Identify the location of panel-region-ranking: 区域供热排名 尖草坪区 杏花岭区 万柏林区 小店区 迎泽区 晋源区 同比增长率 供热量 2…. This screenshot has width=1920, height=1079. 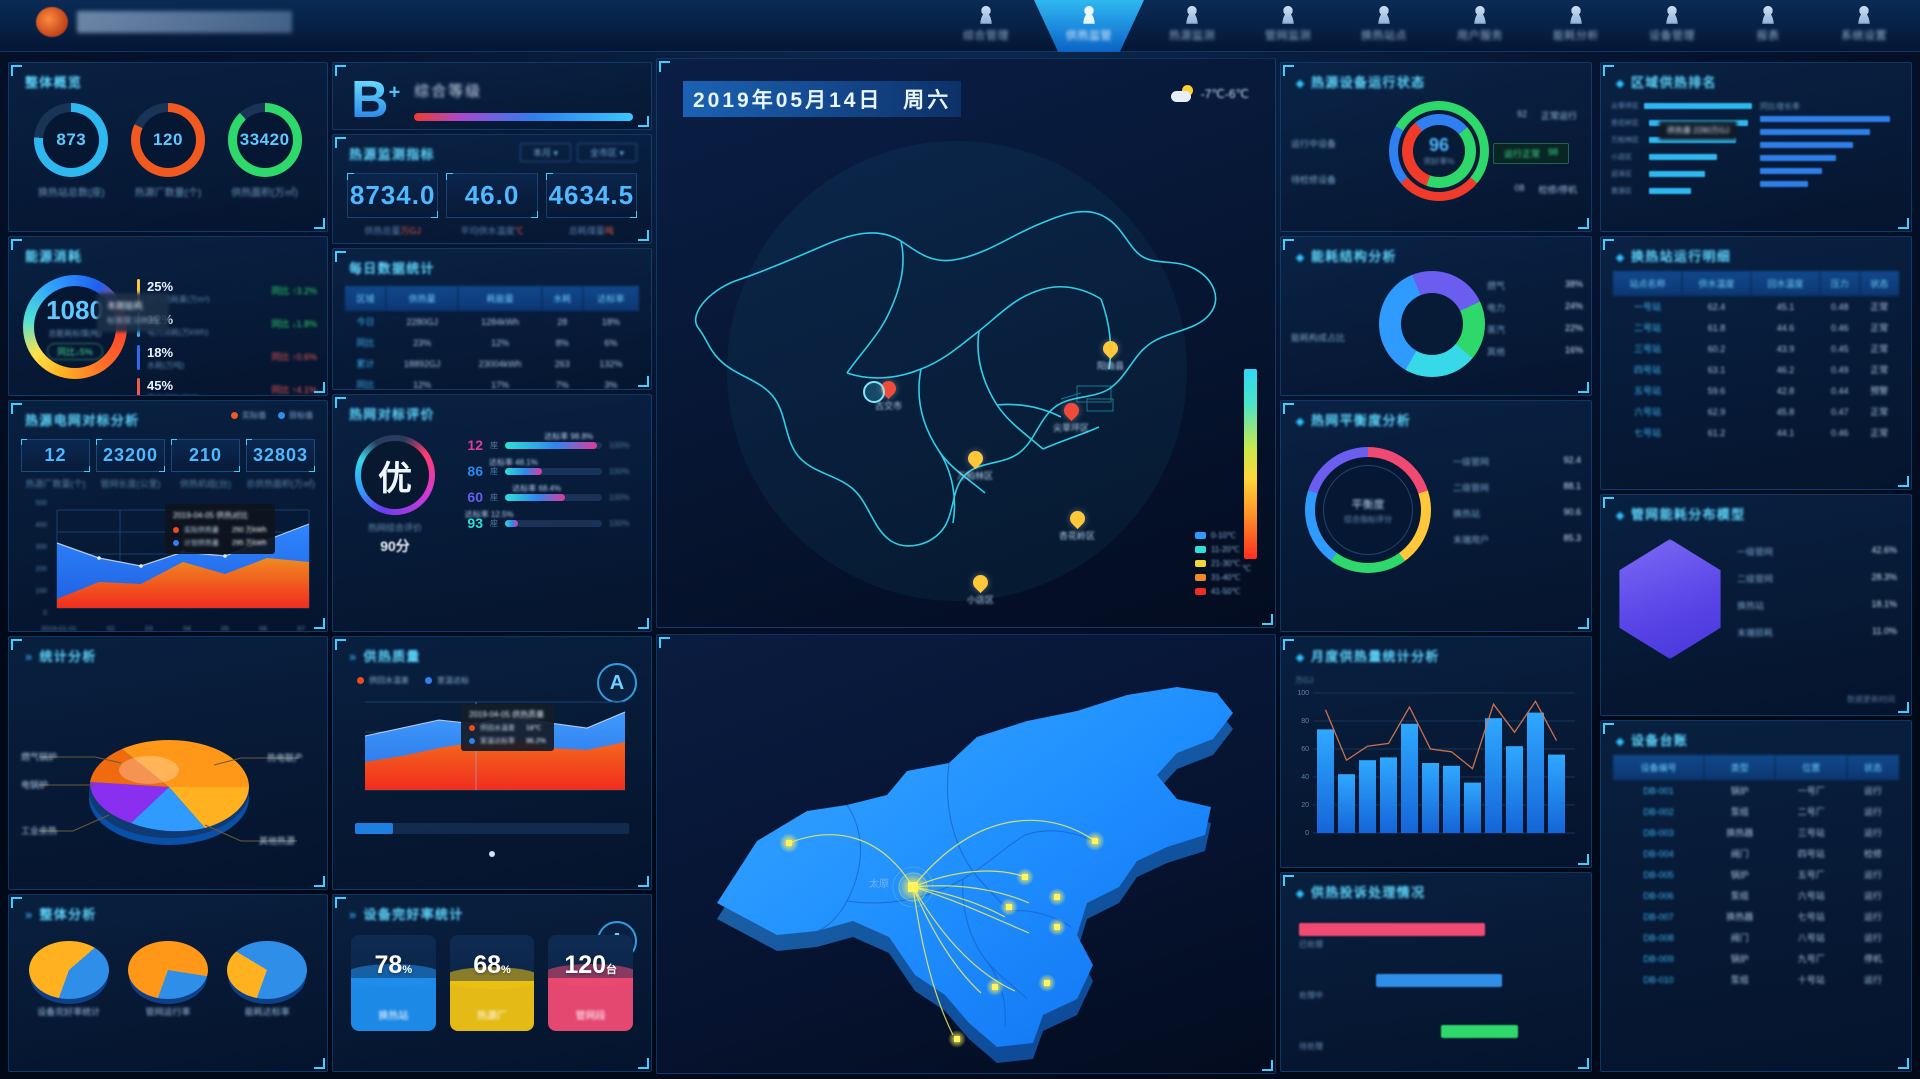
(1756, 147).